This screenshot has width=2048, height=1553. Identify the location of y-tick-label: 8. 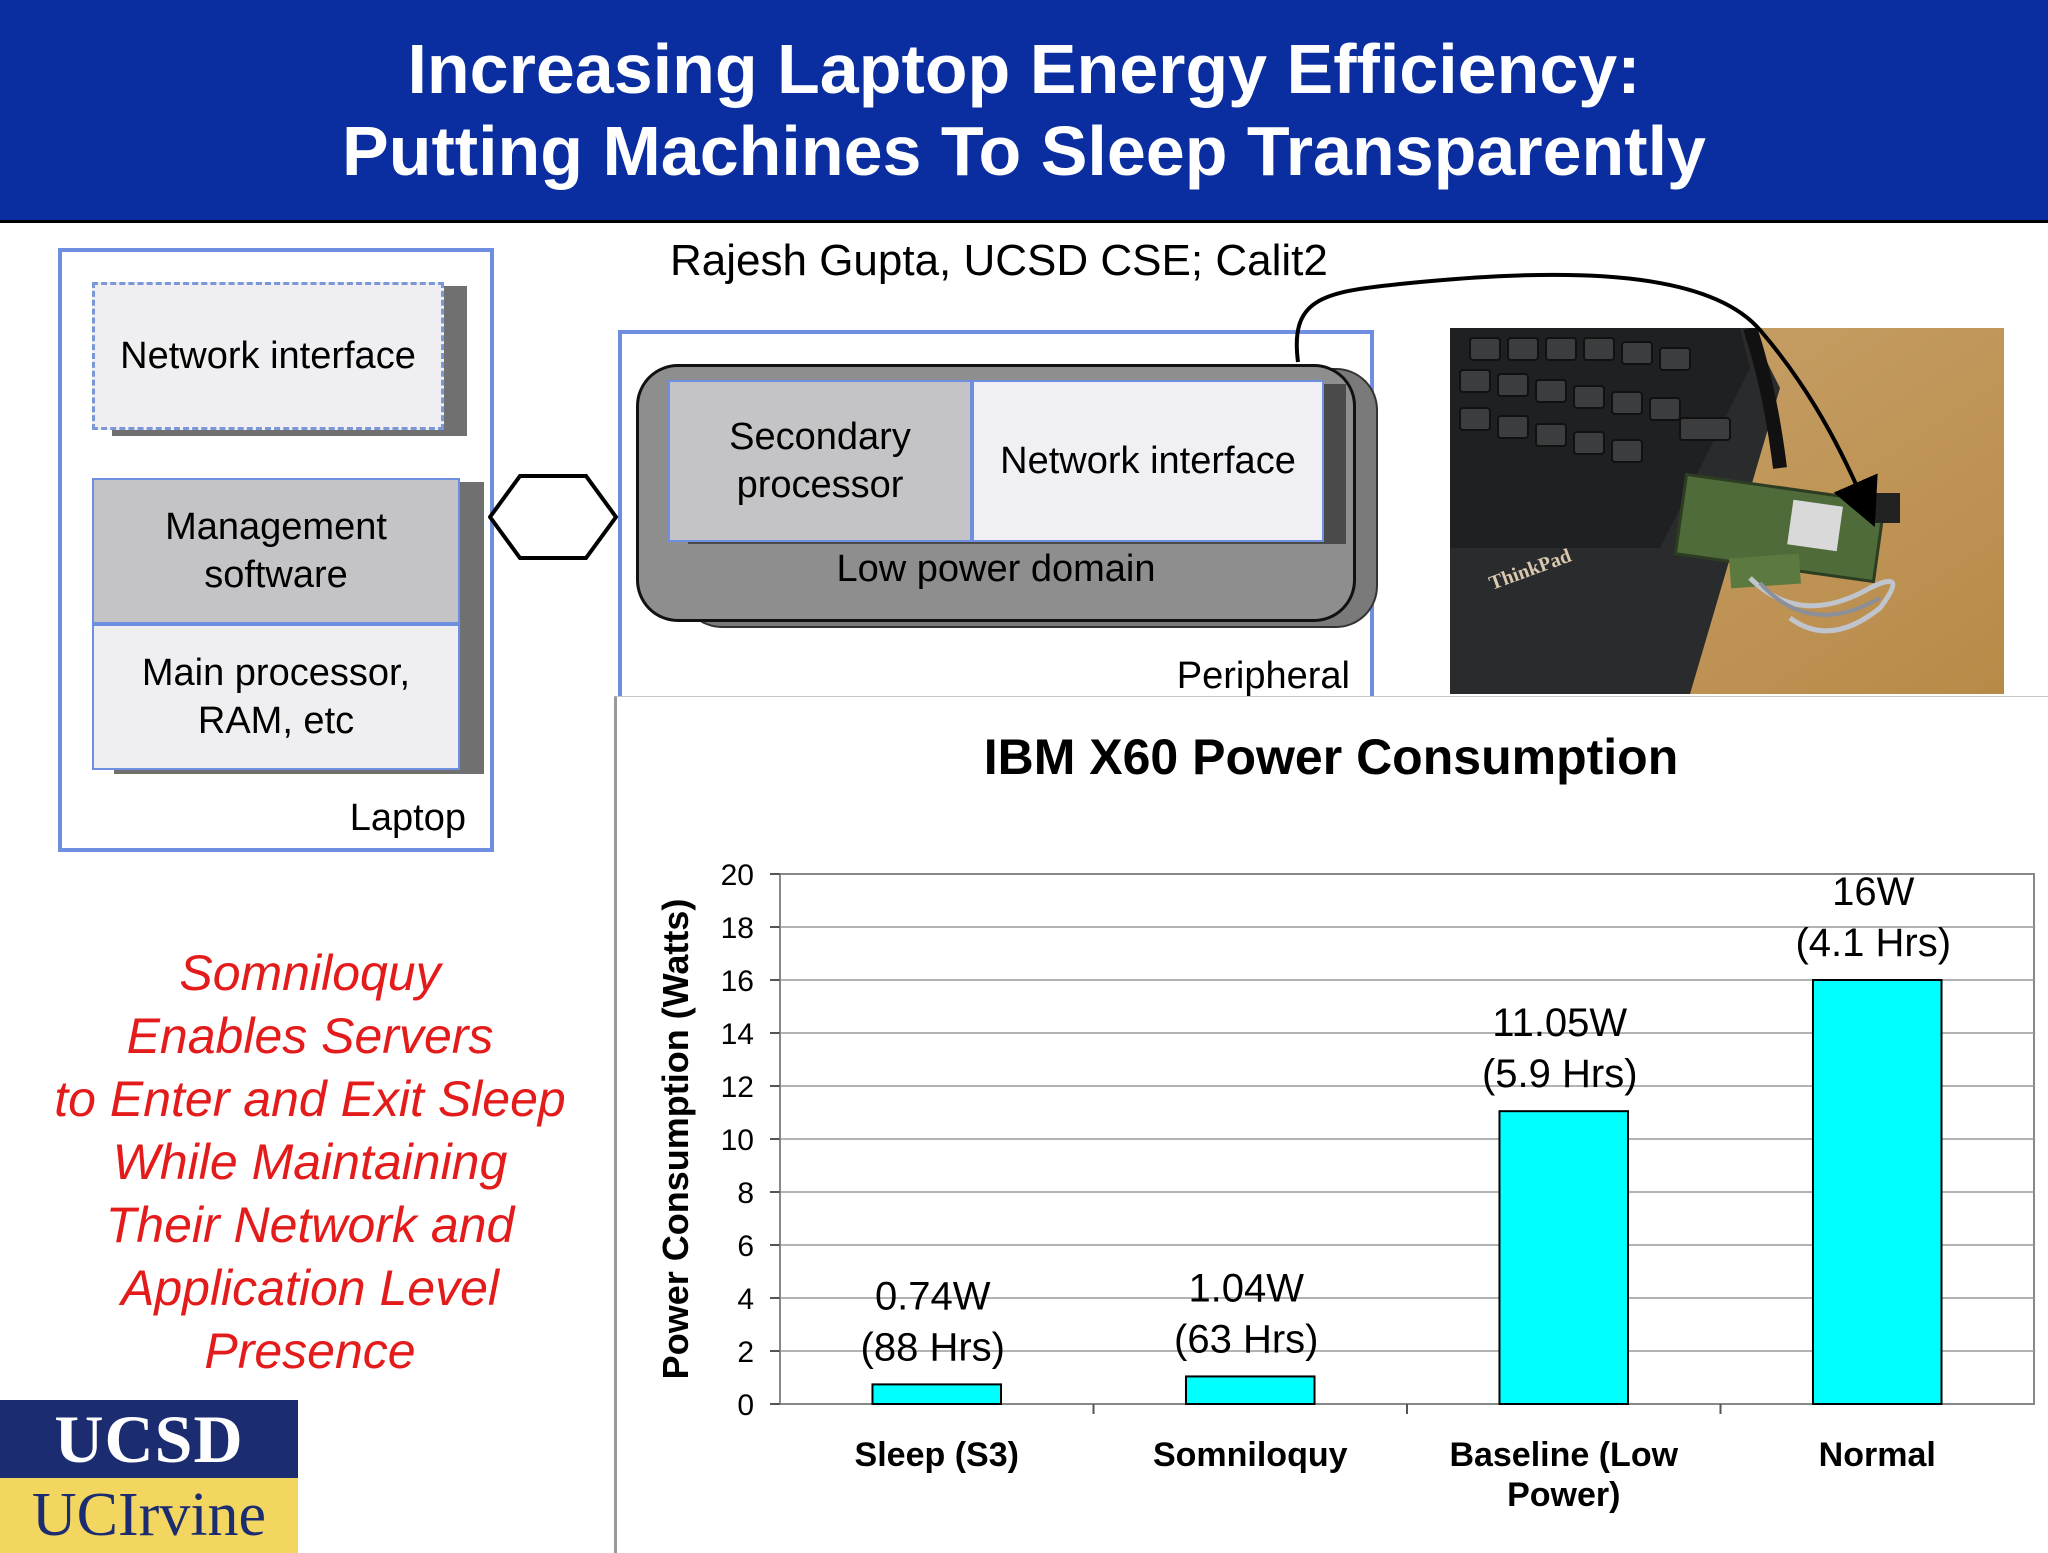
(745, 1193).